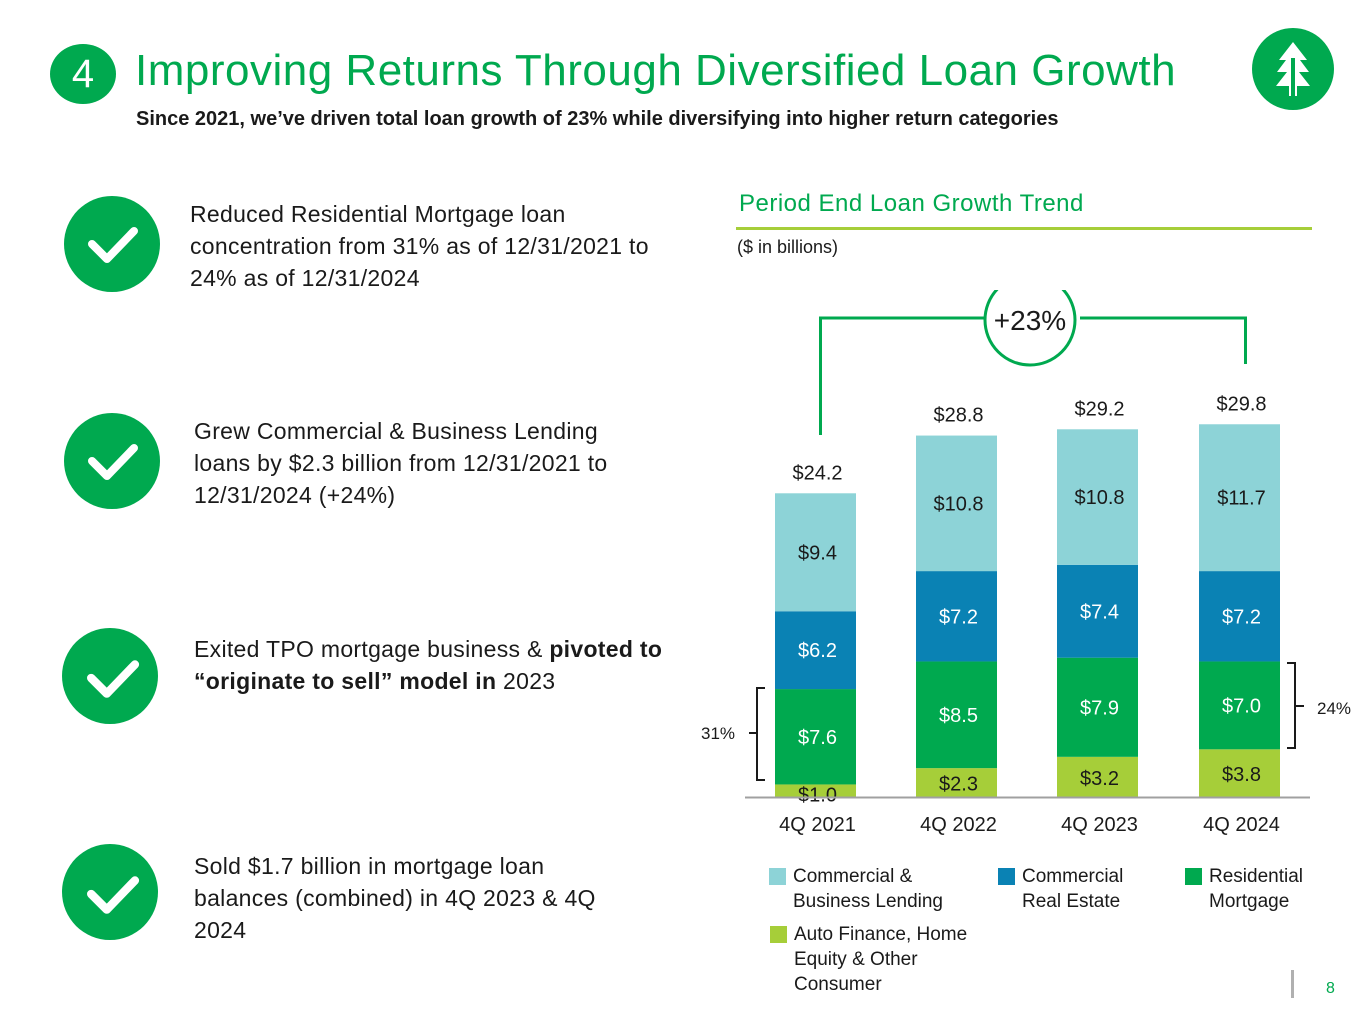 The image size is (1365, 1024). I want to click on bank-logo, so click(1293, 69).